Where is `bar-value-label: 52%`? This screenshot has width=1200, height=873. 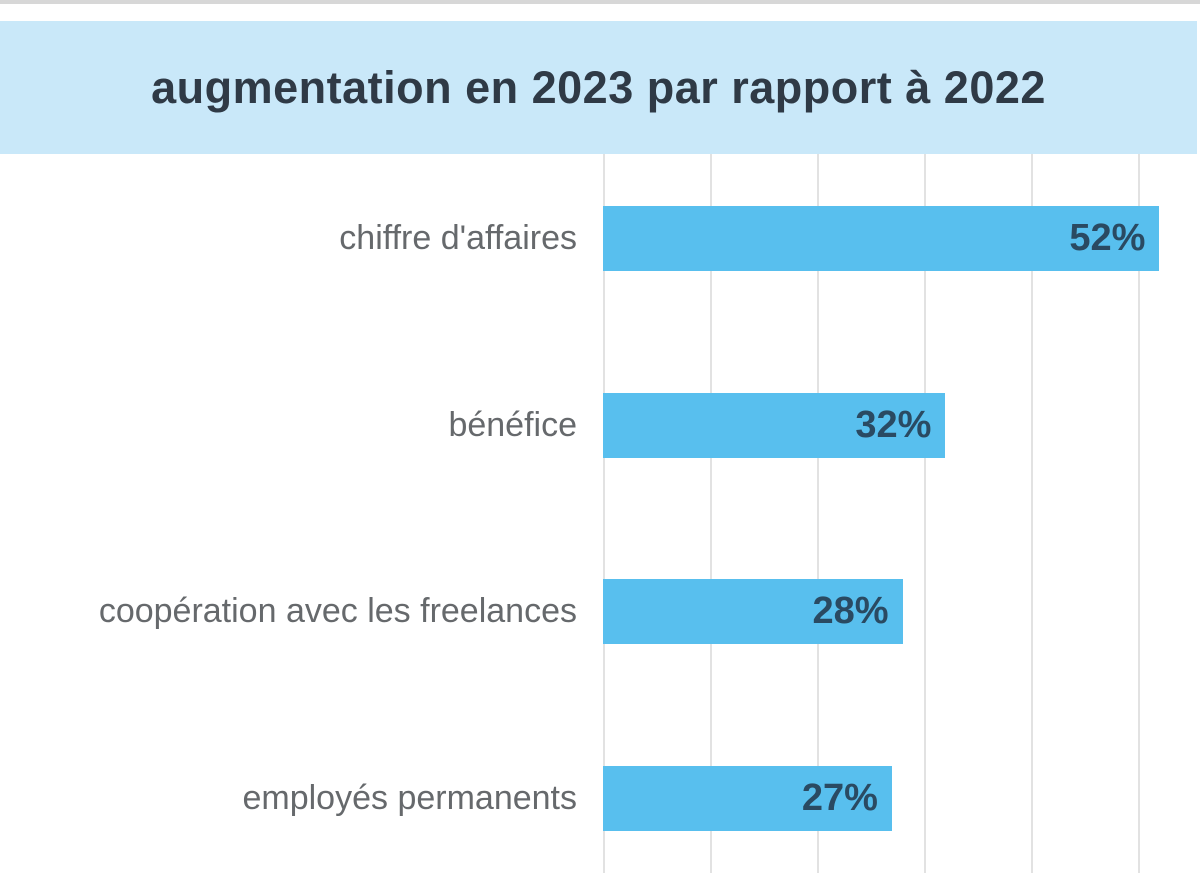 bar-value-label: 52% is located at coordinates (1107, 238).